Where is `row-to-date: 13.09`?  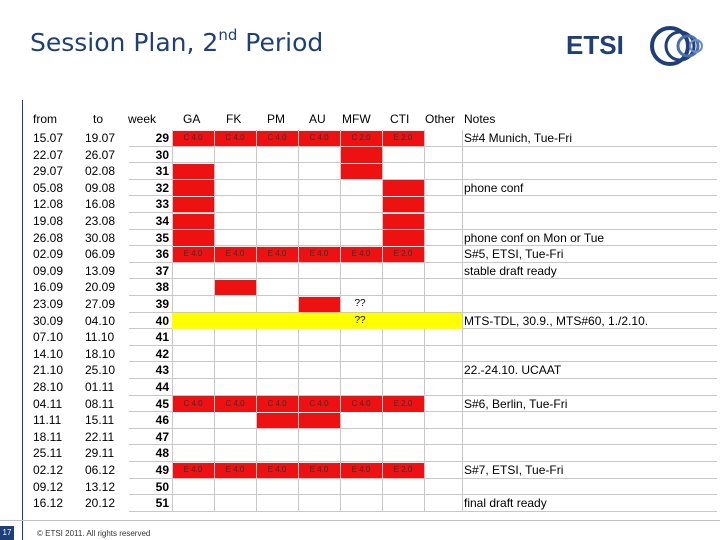 row-to-date: 13.09 is located at coordinates (100, 270).